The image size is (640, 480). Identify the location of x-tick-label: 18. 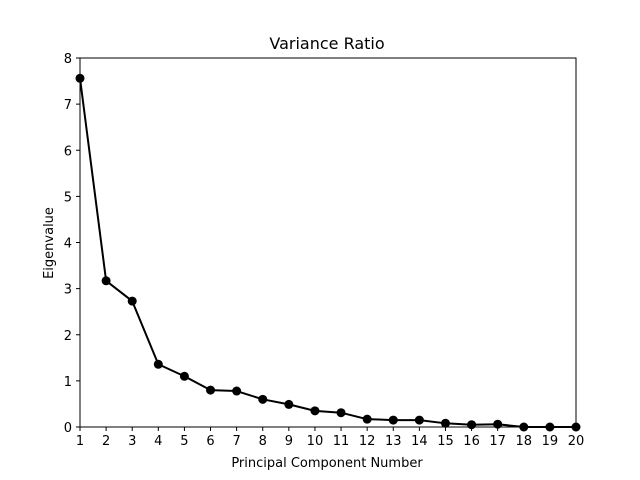
(524, 441).